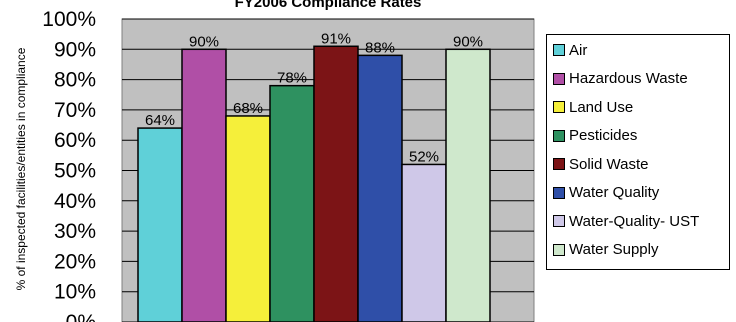 Image resolution: width=736 pixels, height=322 pixels. Describe the element at coordinates (614, 249) in the screenshot. I see `legend-label: Water Supply` at that location.